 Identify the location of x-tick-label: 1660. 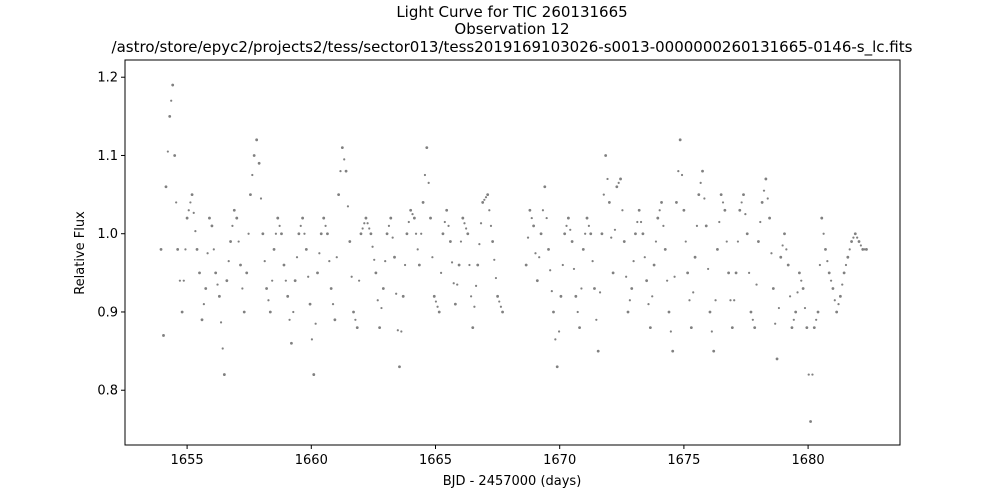
(311, 460).